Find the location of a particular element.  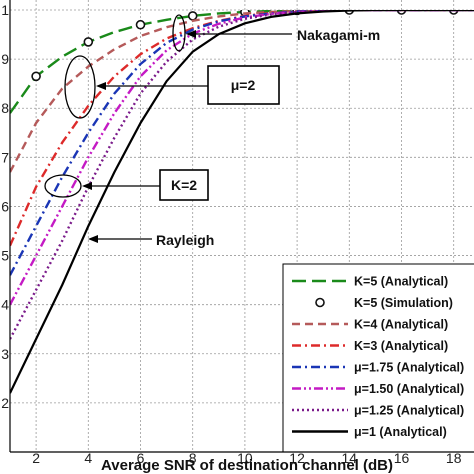

x-tick-label: 18 is located at coordinates (454, 458).